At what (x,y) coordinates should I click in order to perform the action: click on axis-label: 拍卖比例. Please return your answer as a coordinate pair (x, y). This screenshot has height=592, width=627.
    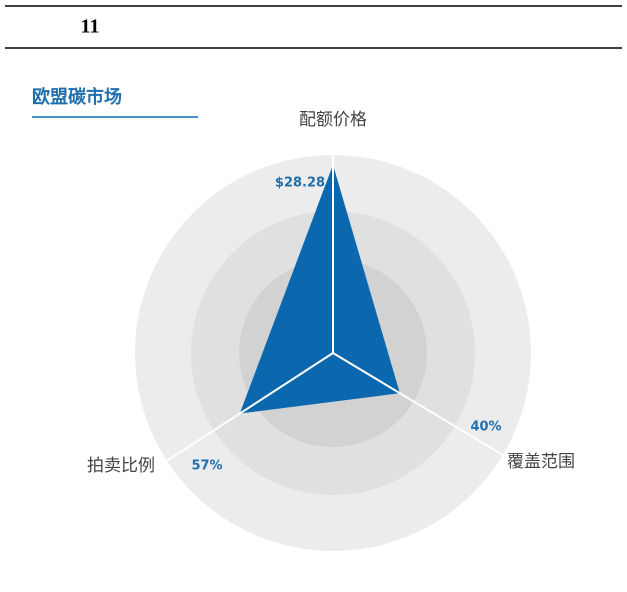
    Looking at the image, I should click on (121, 466).